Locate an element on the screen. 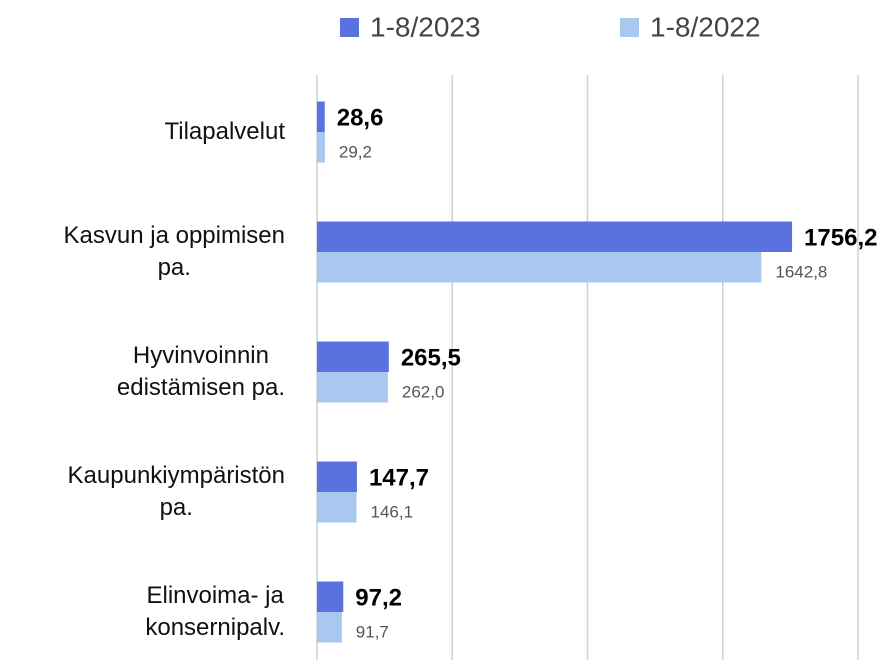  category-label: Kaupunkiympäristön pa. is located at coordinates (176, 491).